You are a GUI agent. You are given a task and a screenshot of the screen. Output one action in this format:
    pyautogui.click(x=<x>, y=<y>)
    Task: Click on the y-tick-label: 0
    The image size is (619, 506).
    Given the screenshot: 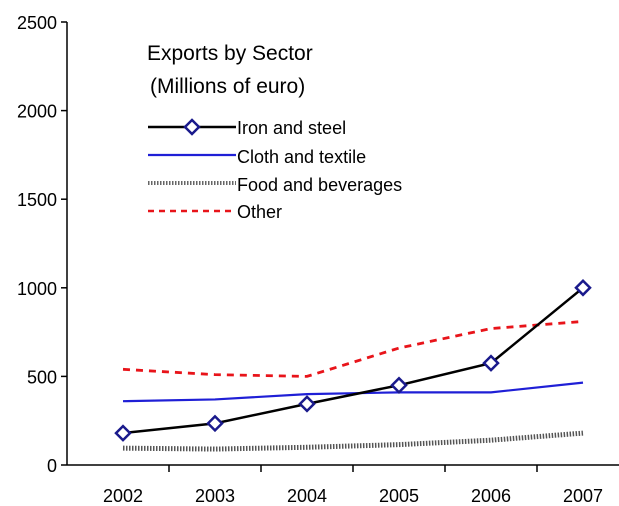 What is the action you would take?
    pyautogui.click(x=52, y=466)
    